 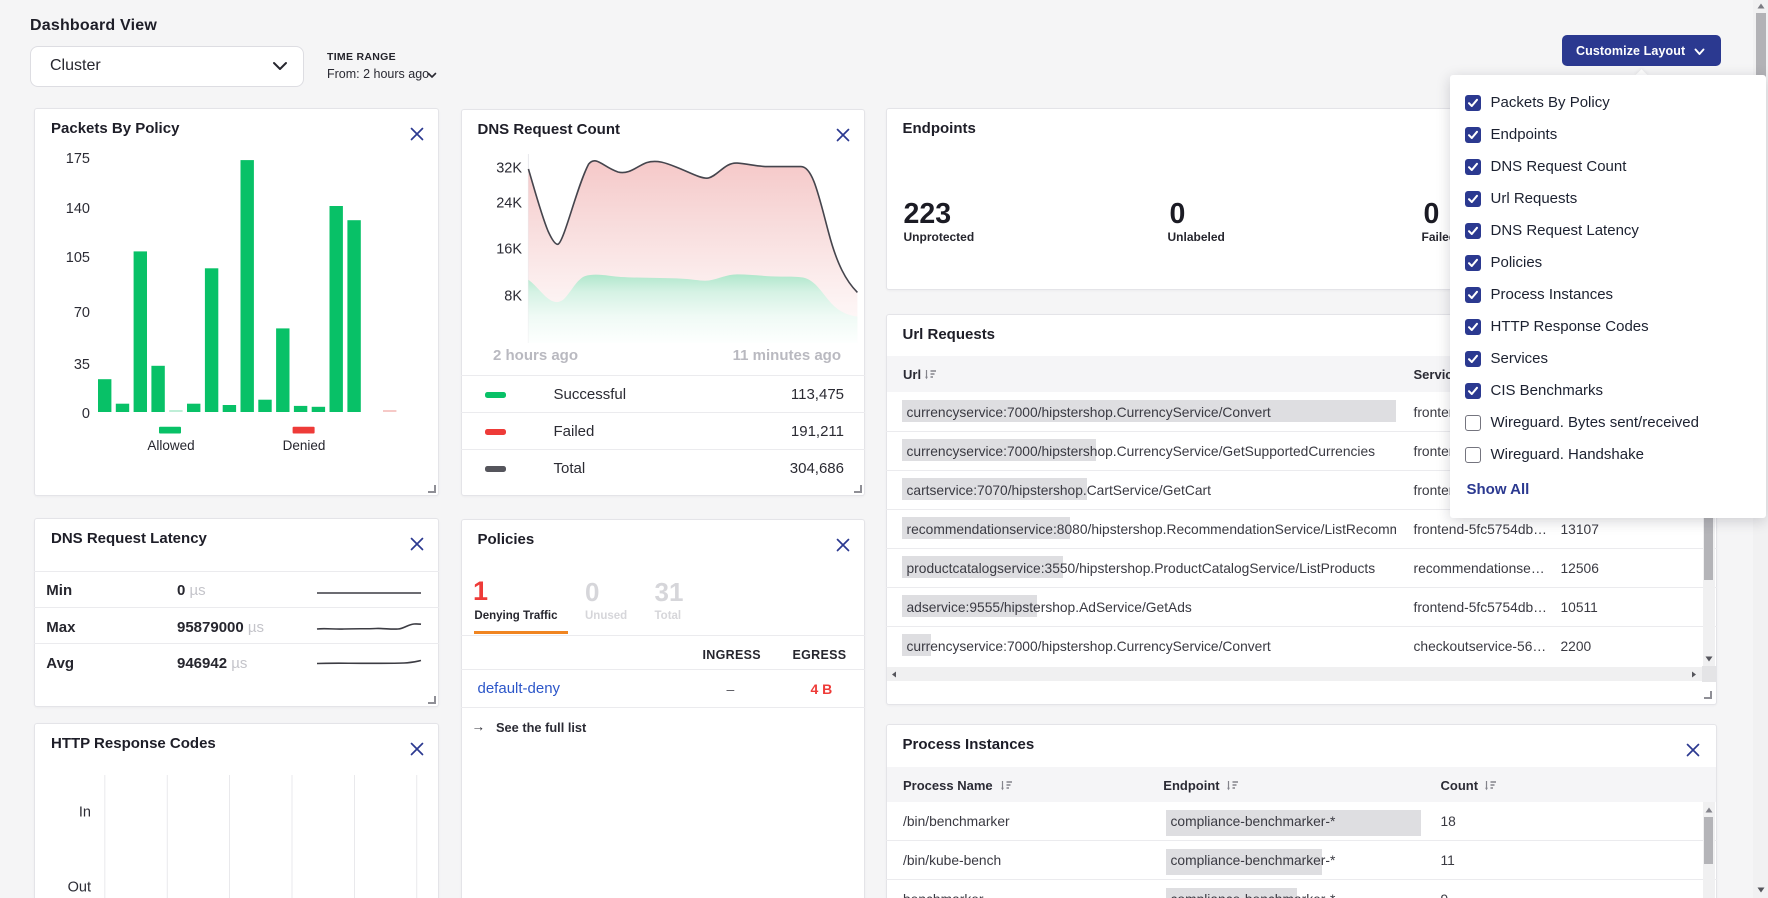 What do you see at coordinates (304, 445) in the screenshot?
I see `svg-text: Denied` at bounding box center [304, 445].